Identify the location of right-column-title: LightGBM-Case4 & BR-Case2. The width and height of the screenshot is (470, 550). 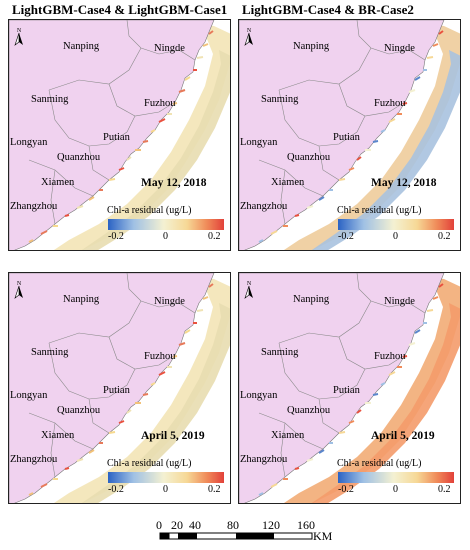
(328, 9).